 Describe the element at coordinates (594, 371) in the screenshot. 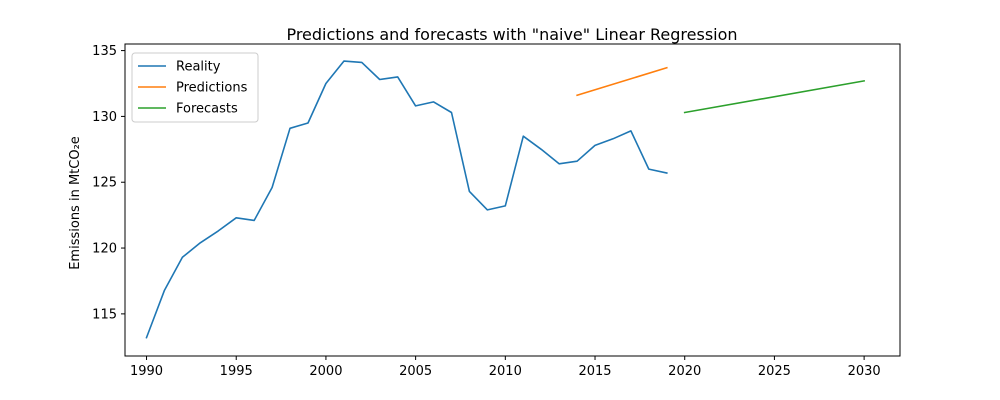

I see `x-tick-label-2015: 2015` at that location.